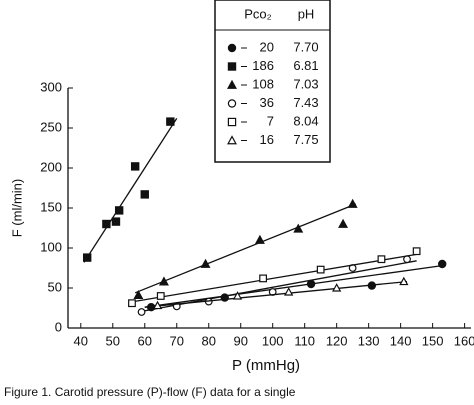 This screenshot has width=474, height=405. Describe the element at coordinates (369, 340) in the screenshot. I see `x-tick-label: 130` at that location.